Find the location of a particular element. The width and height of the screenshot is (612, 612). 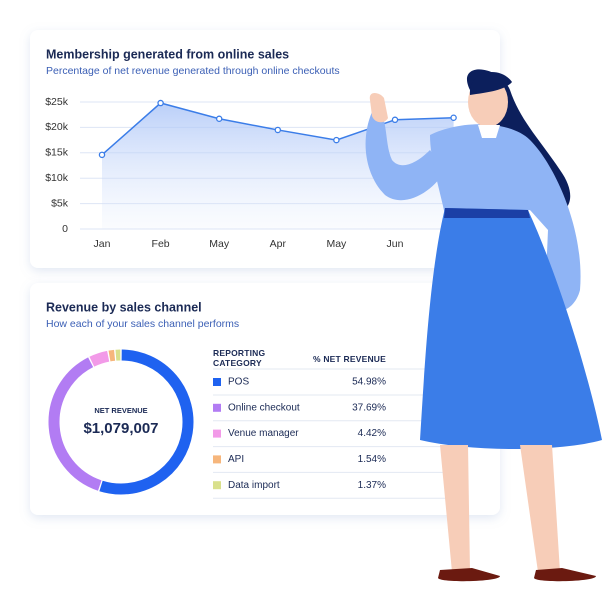

table-header: % NET REVENUE is located at coordinates (349, 359).